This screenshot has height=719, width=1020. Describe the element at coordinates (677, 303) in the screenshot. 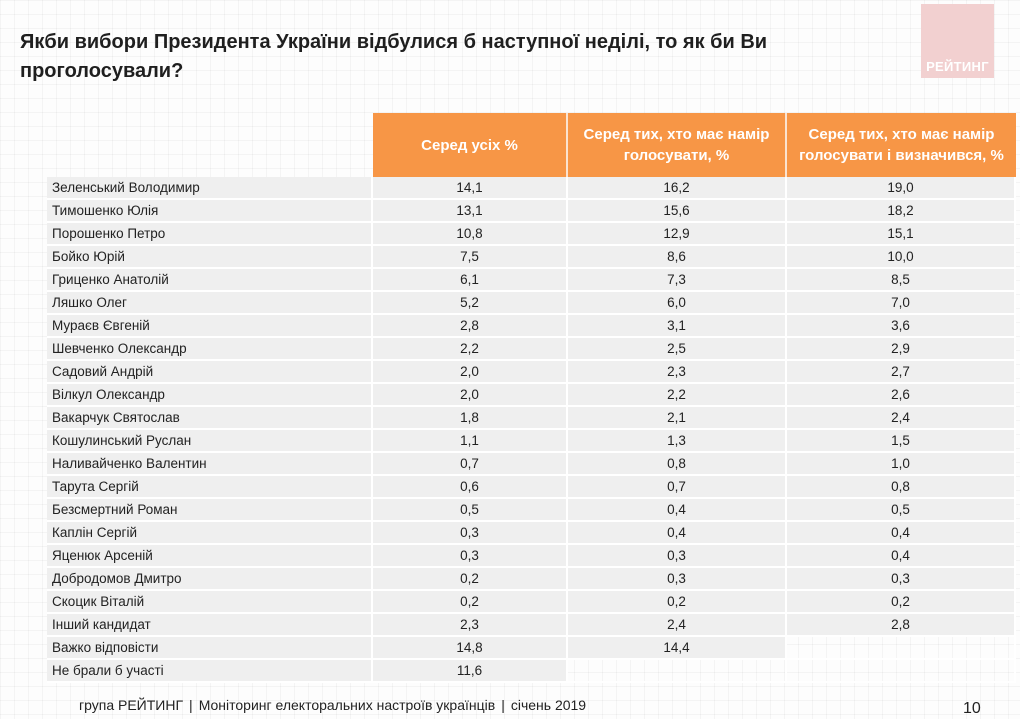

I see `value-among-intending: 6,0` at that location.